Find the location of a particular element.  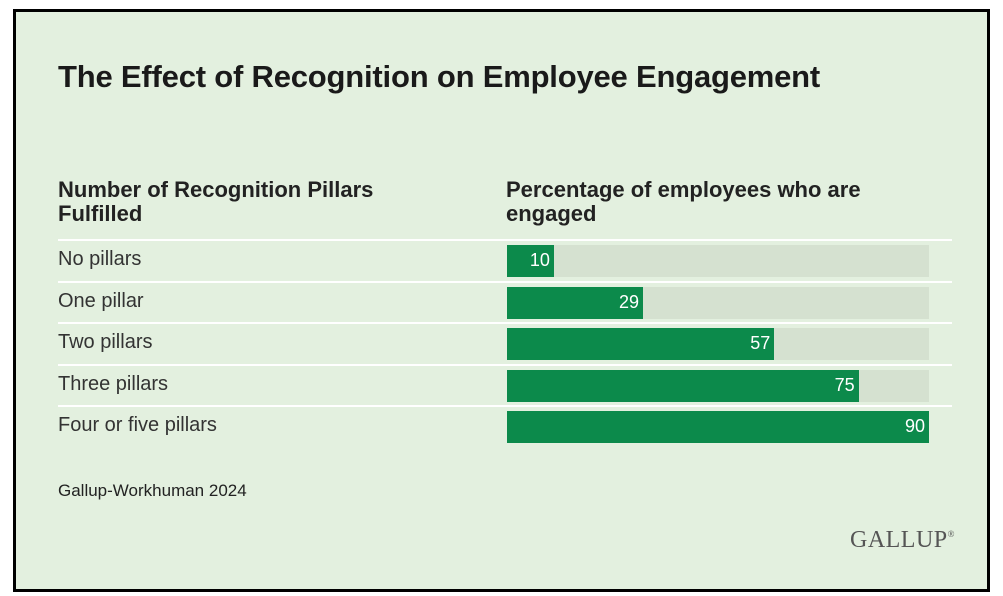

category-label: Four or five pillars is located at coordinates (137, 425).